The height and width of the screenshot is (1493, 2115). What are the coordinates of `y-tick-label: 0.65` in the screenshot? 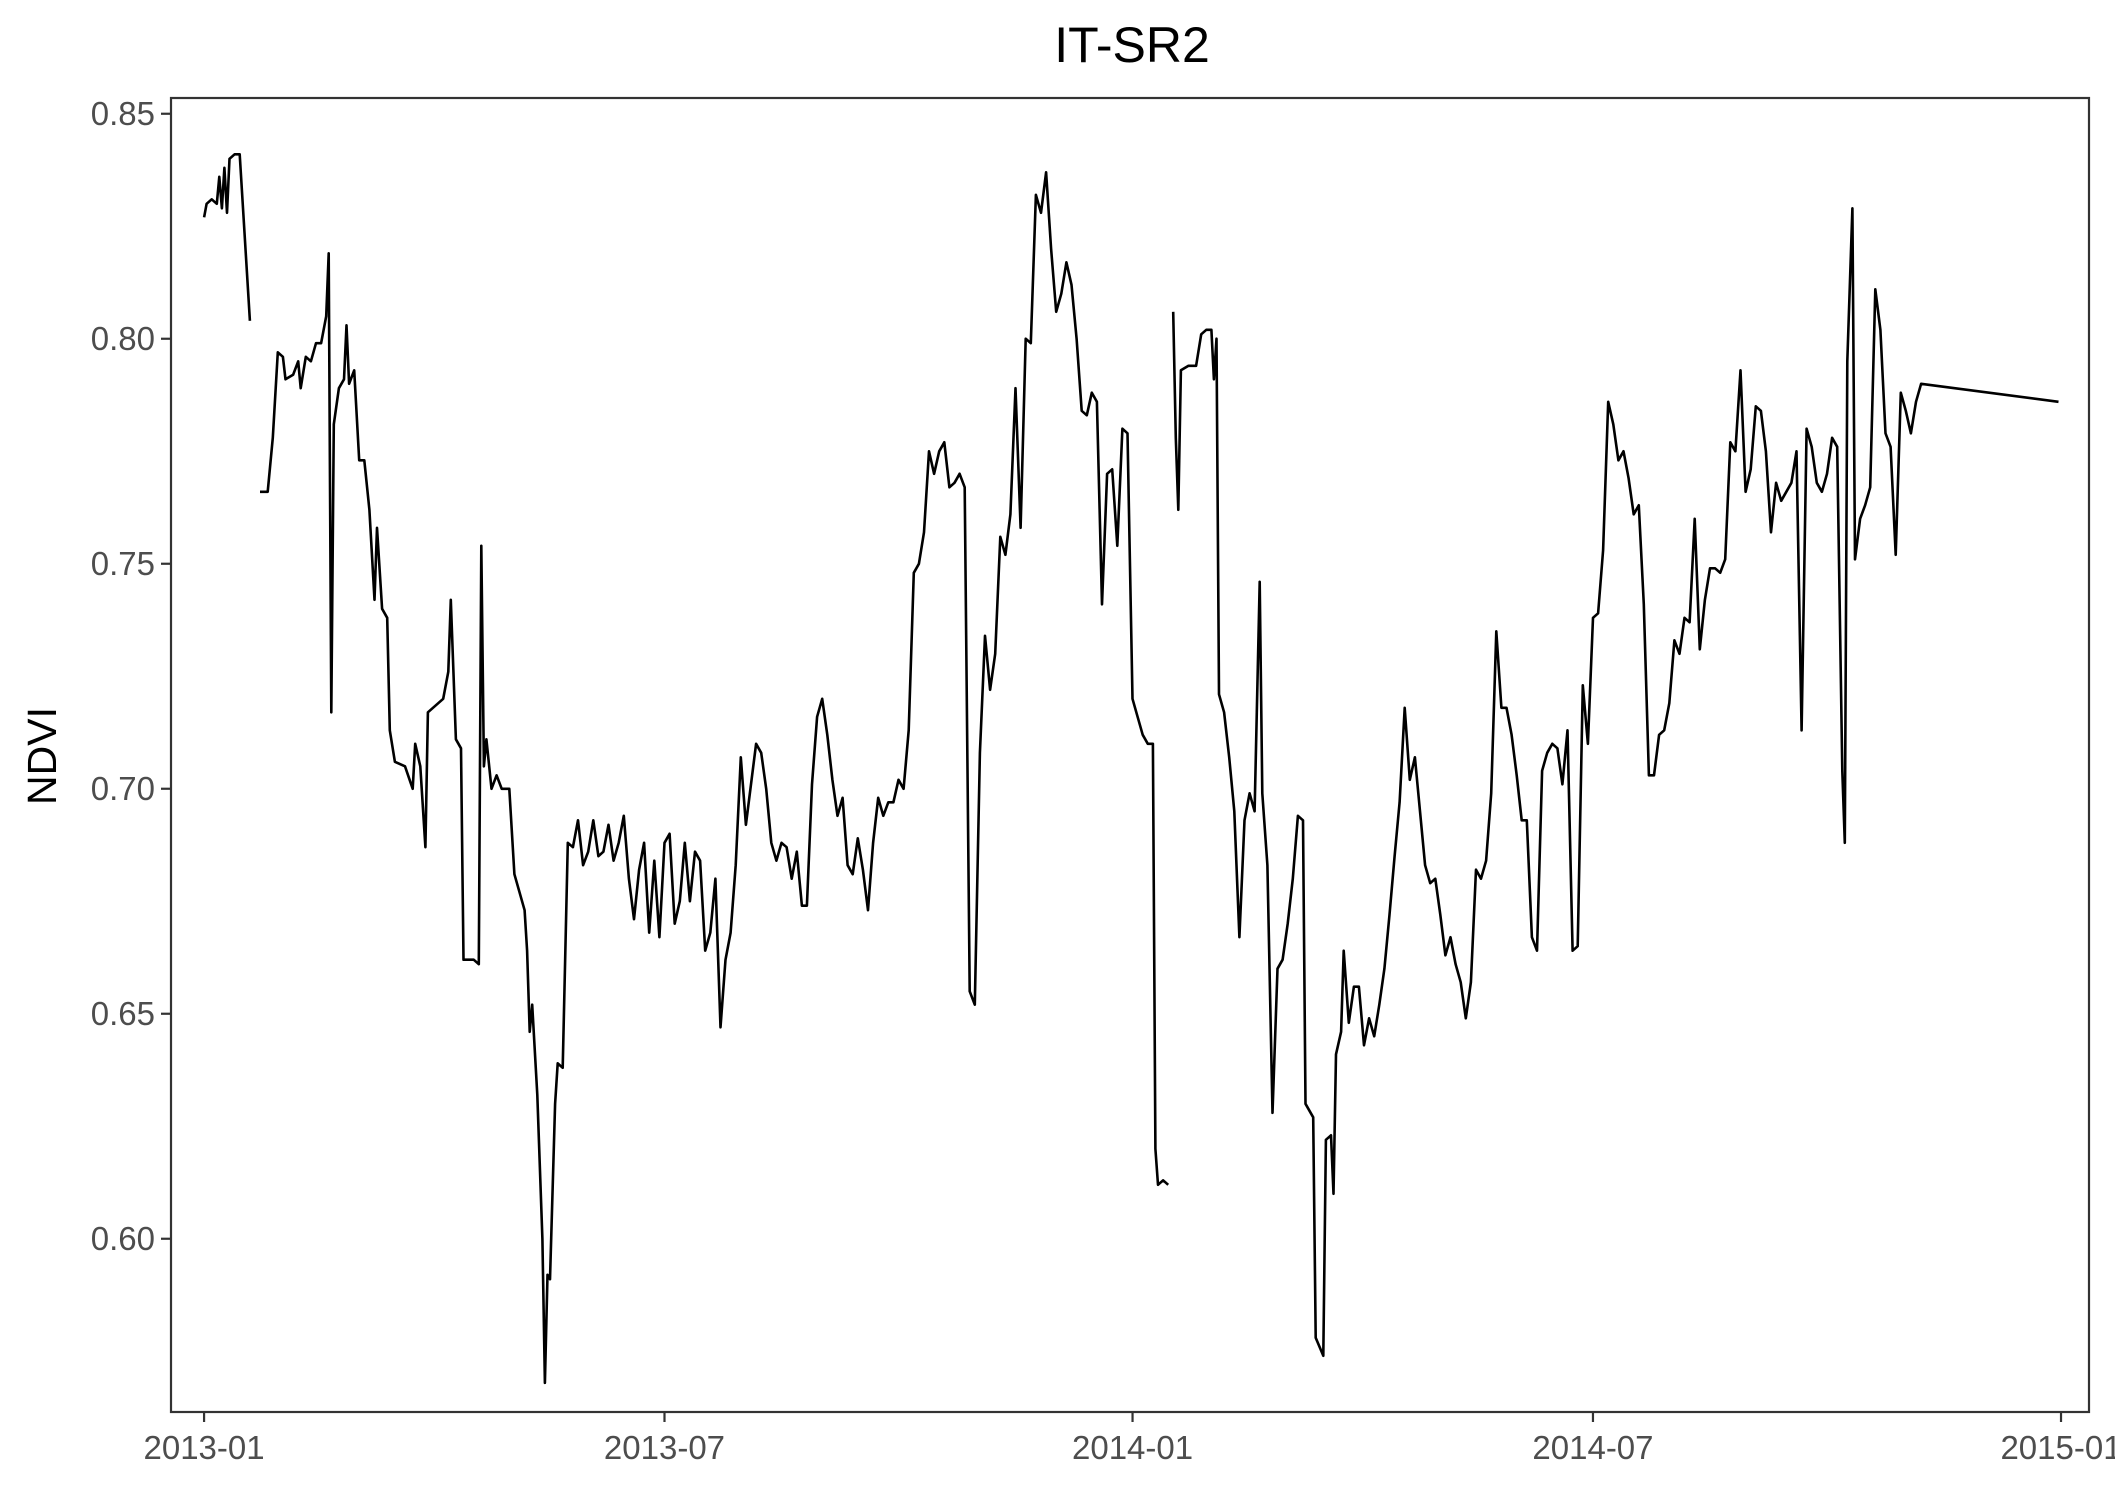 It's located at (123, 1013).